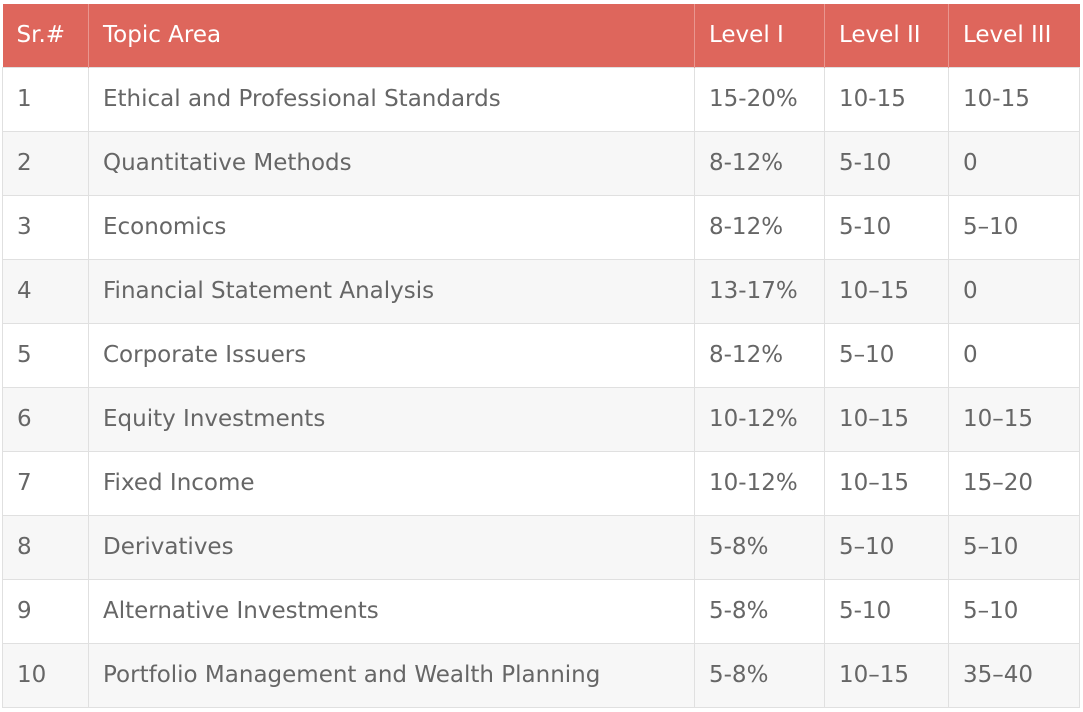 Image resolution: width=1083 pixels, height=712 pixels. Describe the element at coordinates (759, 35) in the screenshot. I see `header-level-1: Level I` at that location.